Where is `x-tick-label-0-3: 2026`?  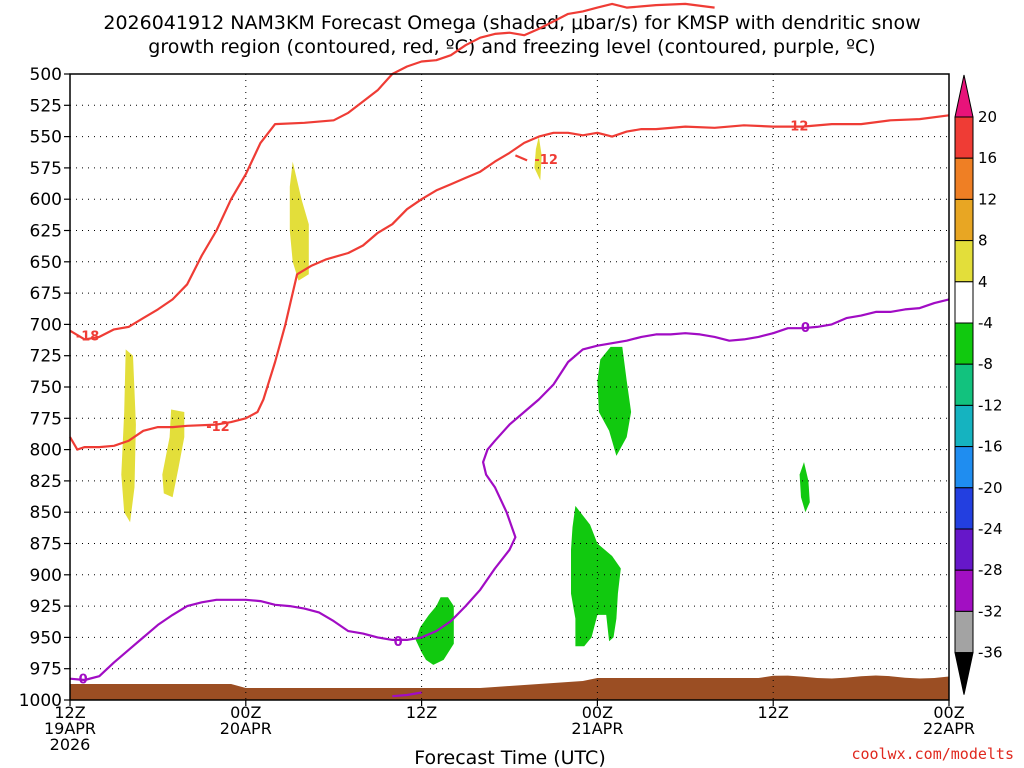
x-tick-label-0-3: 2026 is located at coordinates (70, 744).